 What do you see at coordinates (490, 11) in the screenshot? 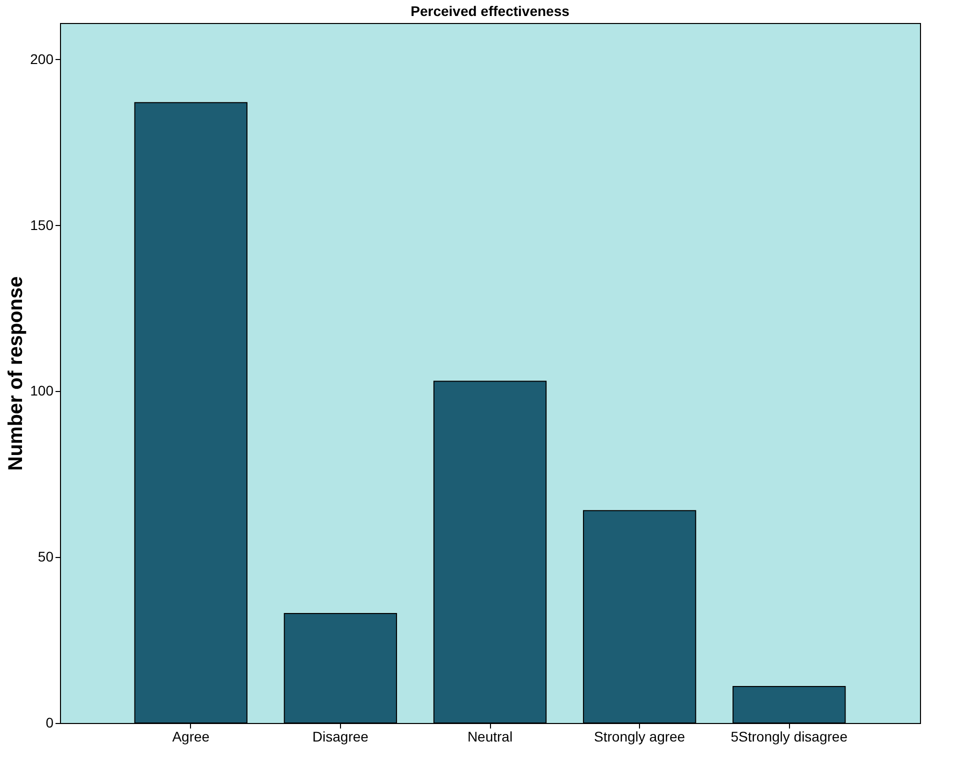
I see `chart-title: Perceived effectiveness` at bounding box center [490, 11].